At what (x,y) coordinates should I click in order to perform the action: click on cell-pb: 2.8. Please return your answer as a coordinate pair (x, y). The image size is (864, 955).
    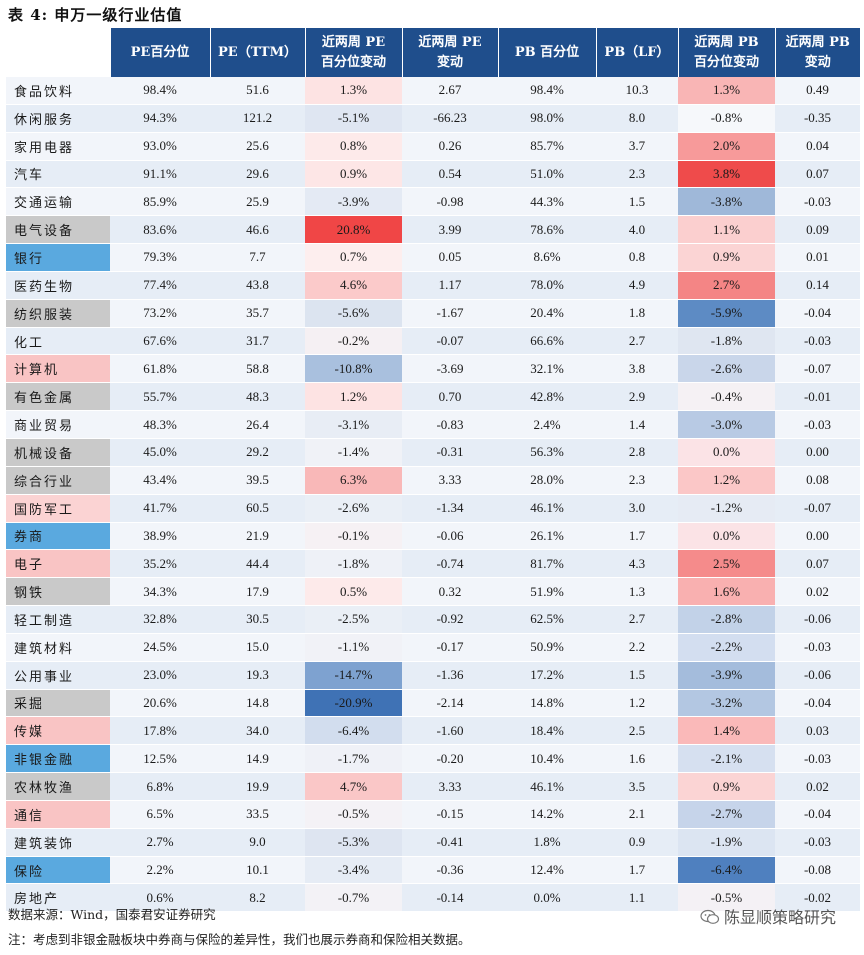
    Looking at the image, I should click on (637, 452).